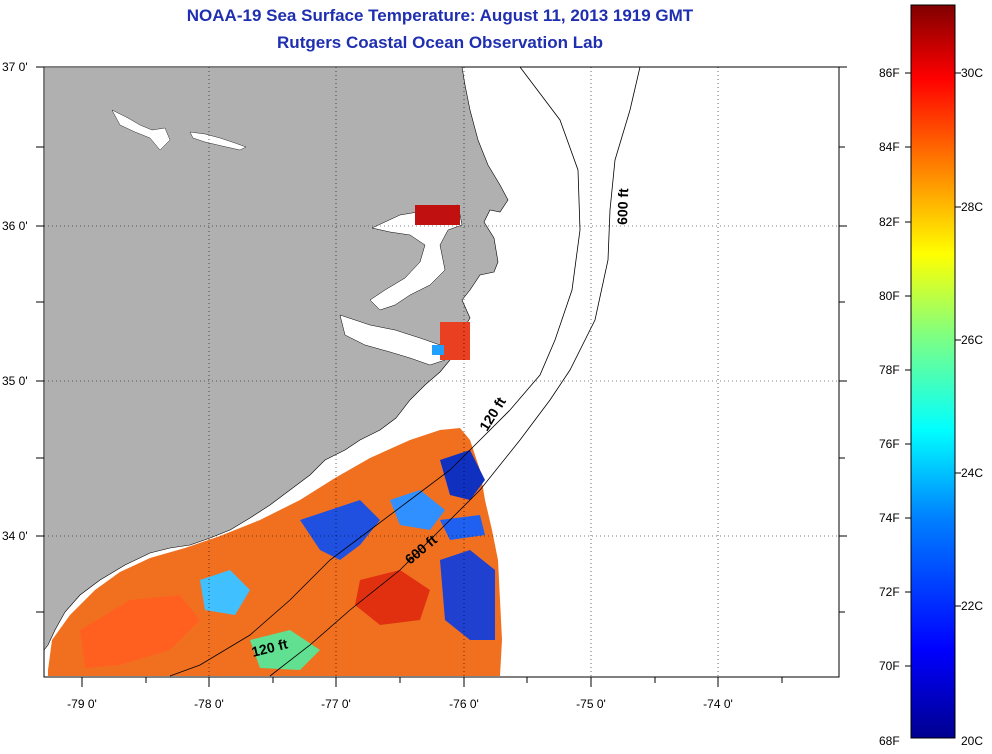 This screenshot has height=754, width=992. I want to click on depth-label: 600 ft, so click(622, 206).